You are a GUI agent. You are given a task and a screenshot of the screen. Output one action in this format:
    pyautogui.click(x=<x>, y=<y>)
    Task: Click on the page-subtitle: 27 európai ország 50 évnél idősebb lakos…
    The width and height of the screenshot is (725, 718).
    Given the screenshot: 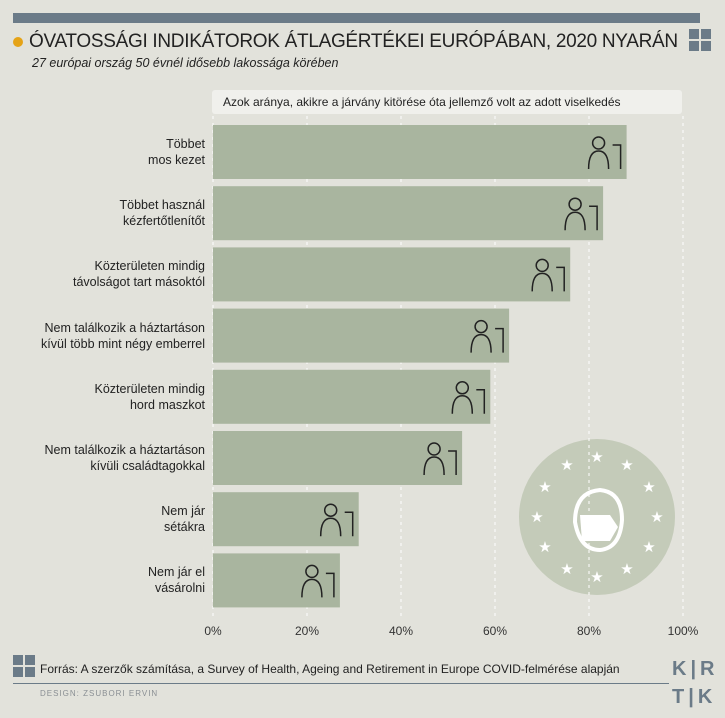 What is the action you would take?
    pyautogui.click(x=185, y=63)
    